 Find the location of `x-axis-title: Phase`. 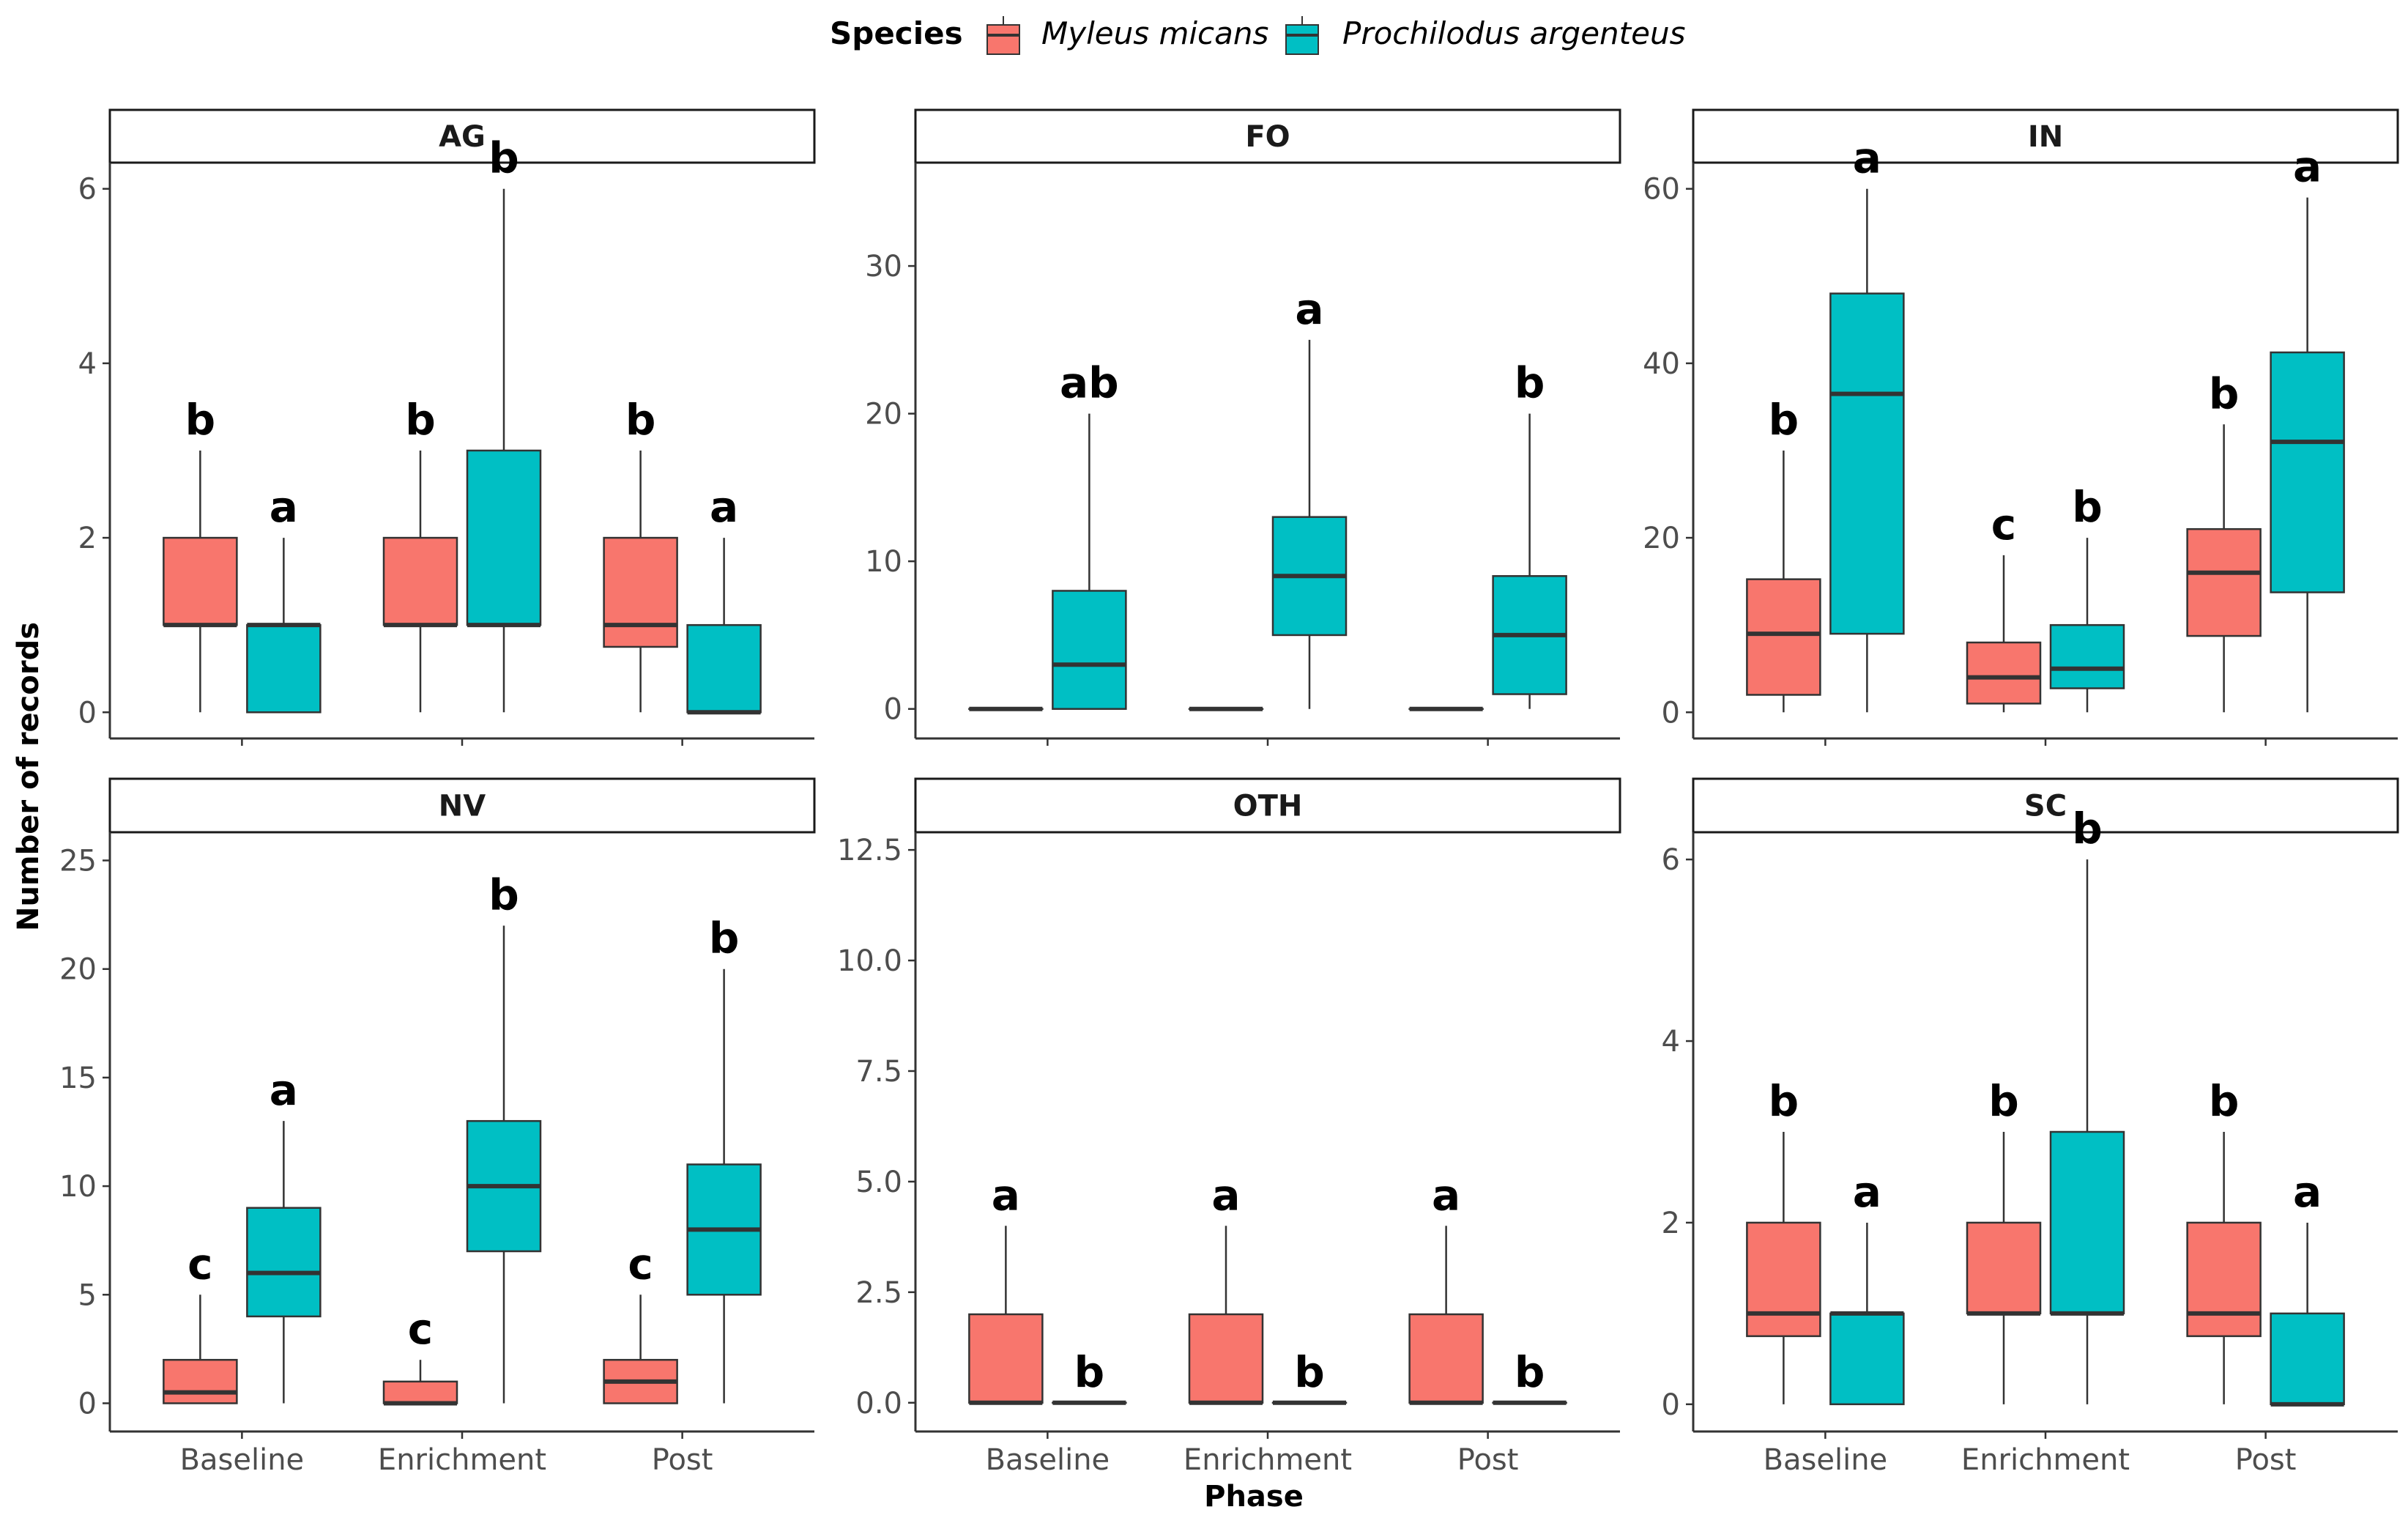

x-axis-title: Phase is located at coordinates (1254, 1497).